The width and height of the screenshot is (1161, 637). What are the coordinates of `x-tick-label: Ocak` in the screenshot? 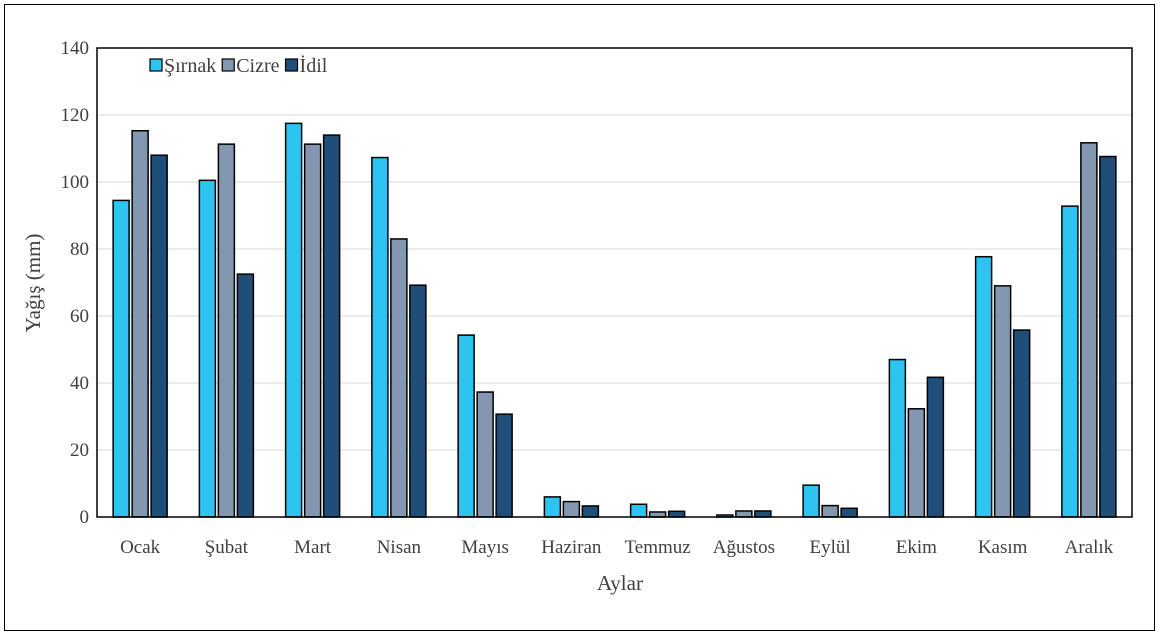 It's located at (140, 547).